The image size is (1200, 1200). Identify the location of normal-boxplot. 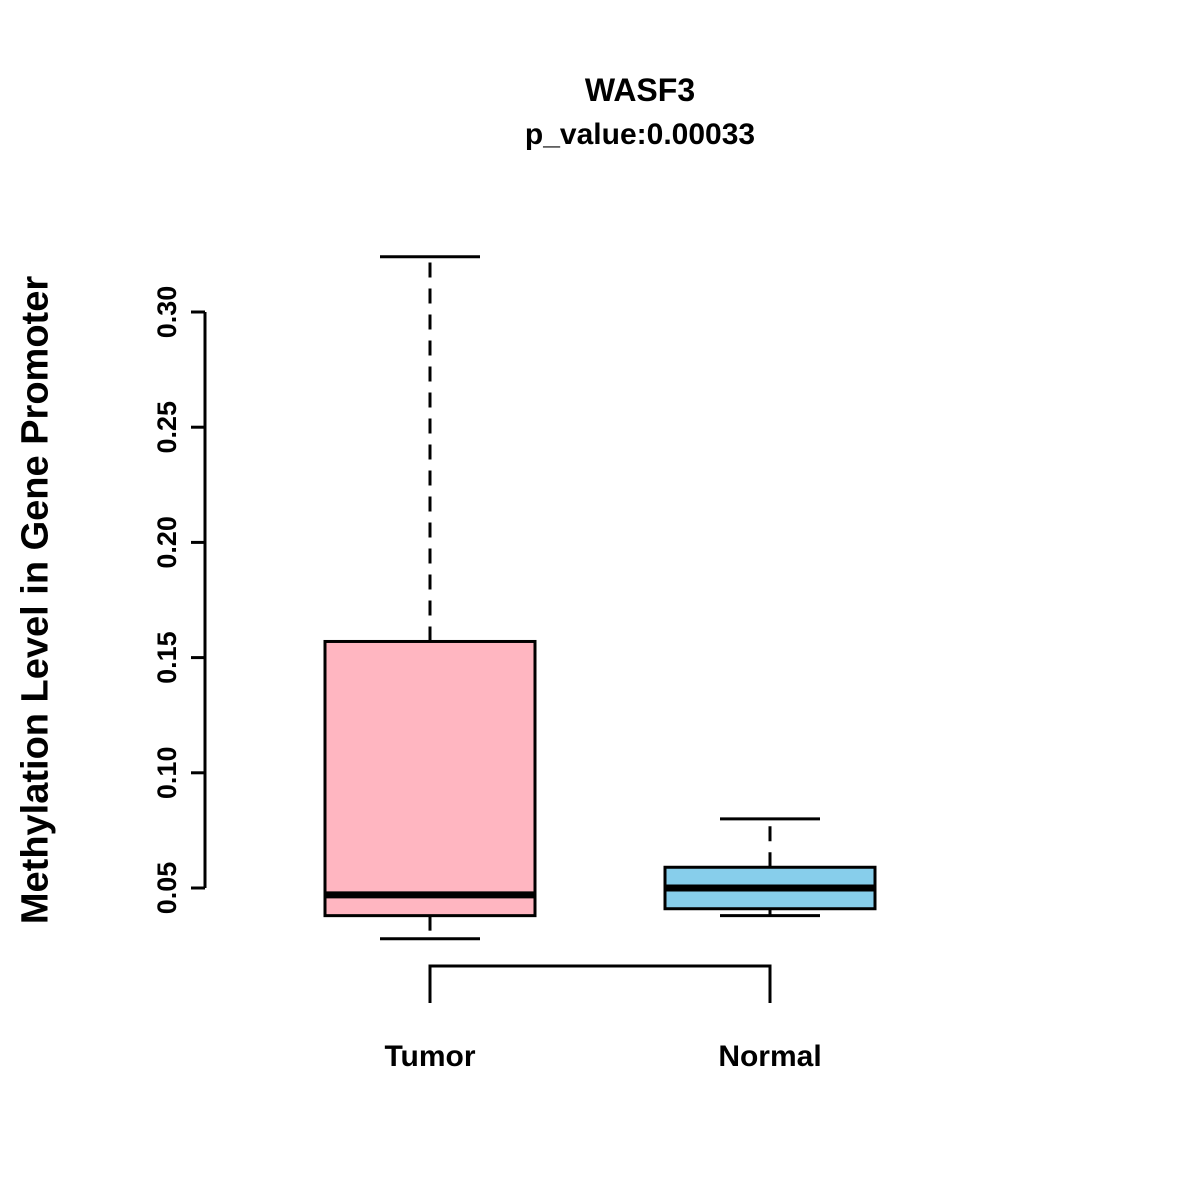
(770, 867).